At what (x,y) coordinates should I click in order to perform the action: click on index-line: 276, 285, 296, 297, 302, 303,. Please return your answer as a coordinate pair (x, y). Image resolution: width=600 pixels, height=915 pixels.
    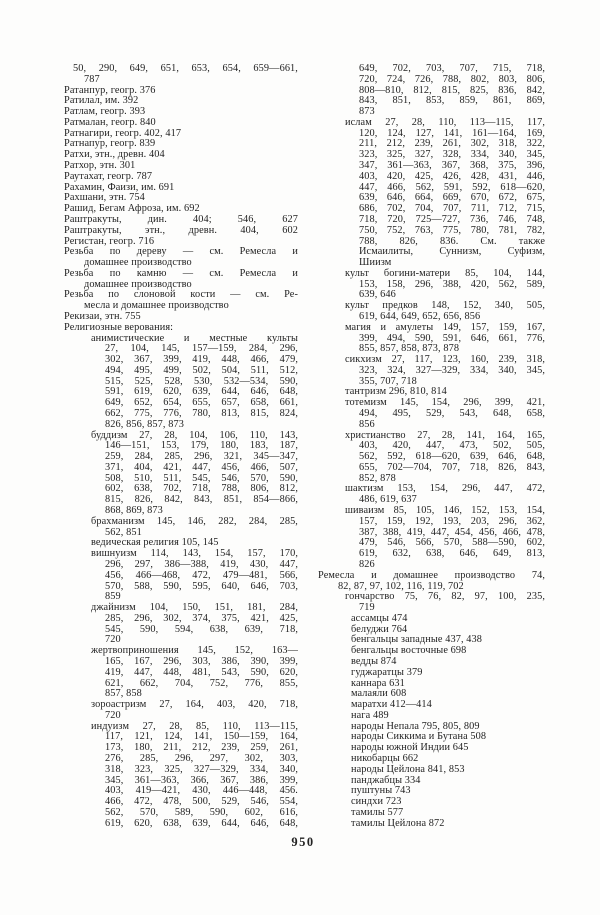
    Looking at the image, I should click on (201, 758).